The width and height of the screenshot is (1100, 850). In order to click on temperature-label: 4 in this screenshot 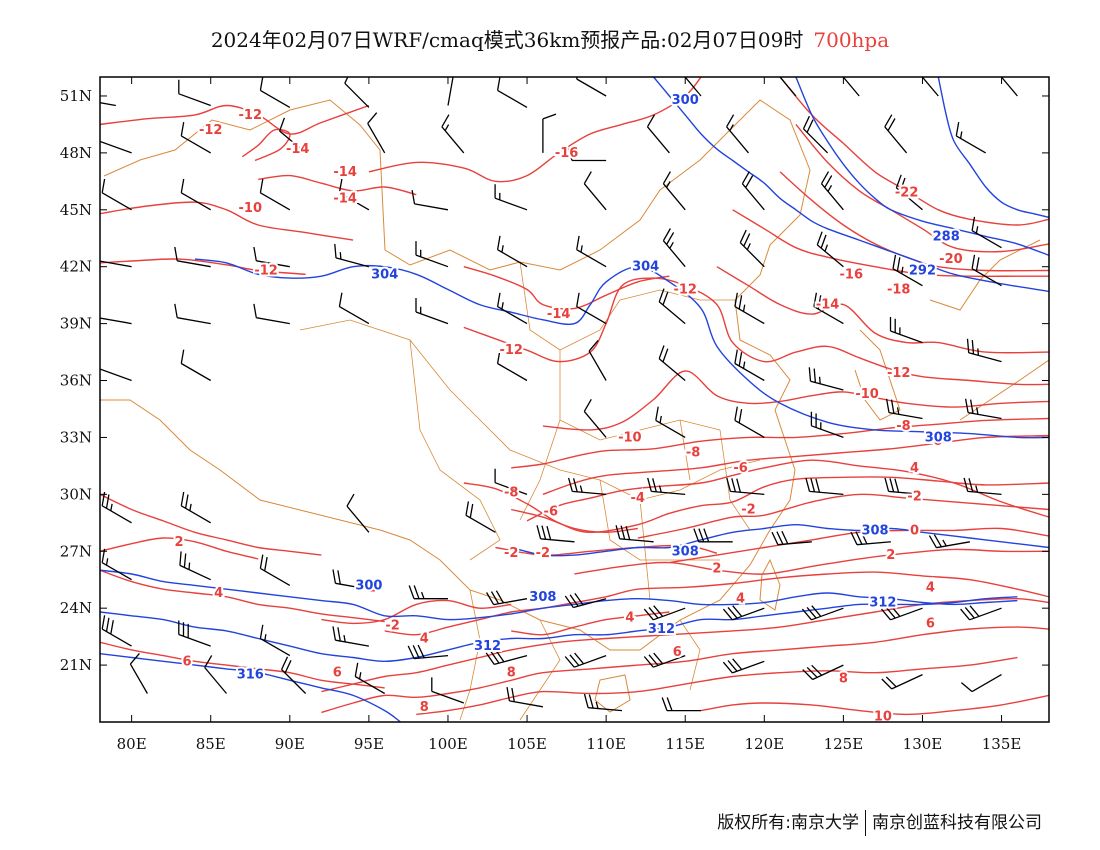, I will do `click(930, 587)`.